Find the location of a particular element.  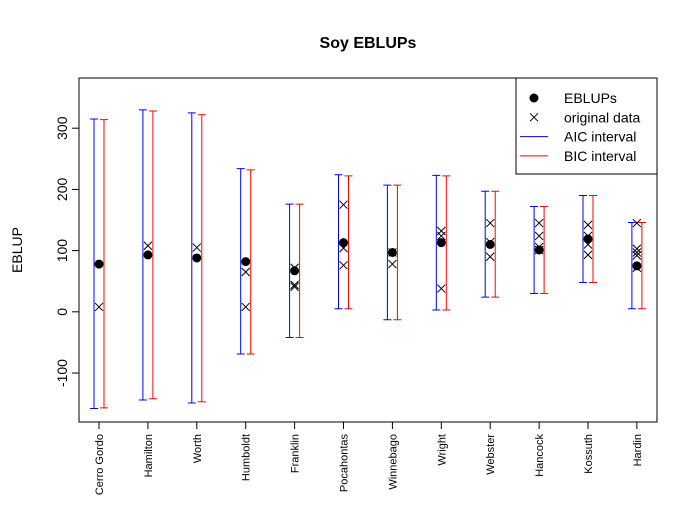

x-tick-label: Worth is located at coordinates (198, 448).